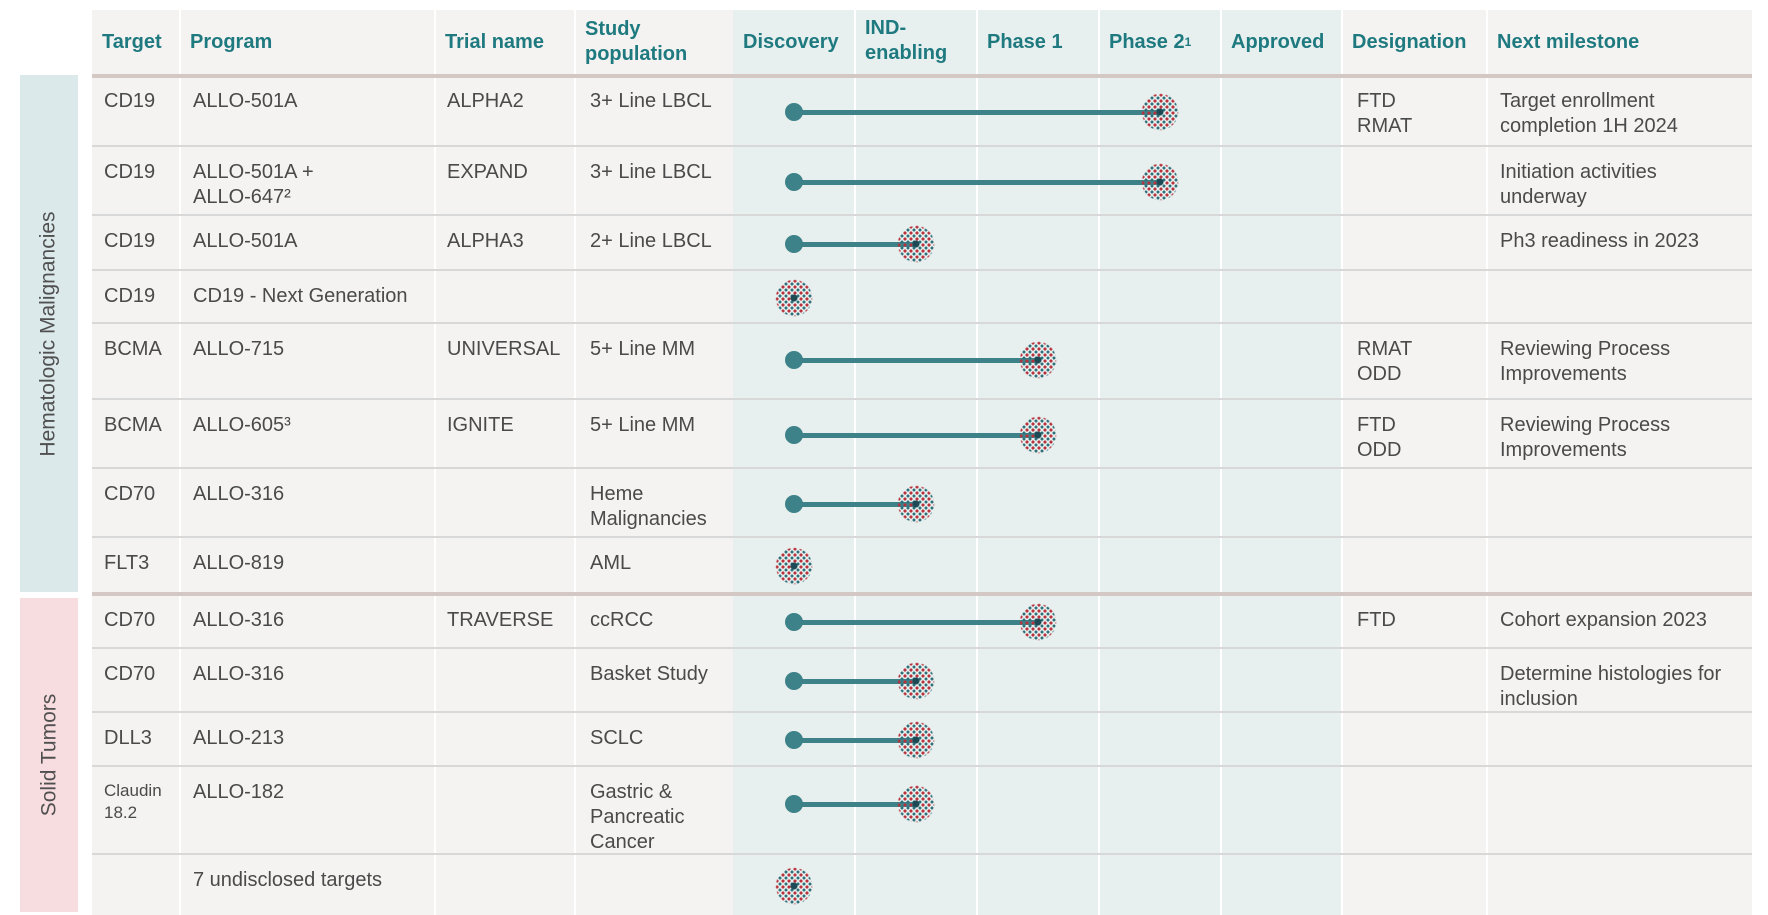 Image resolution: width=1768 pixels, height=915 pixels. Describe the element at coordinates (649, 674) in the screenshot. I see `row-population: Basket Study` at that location.